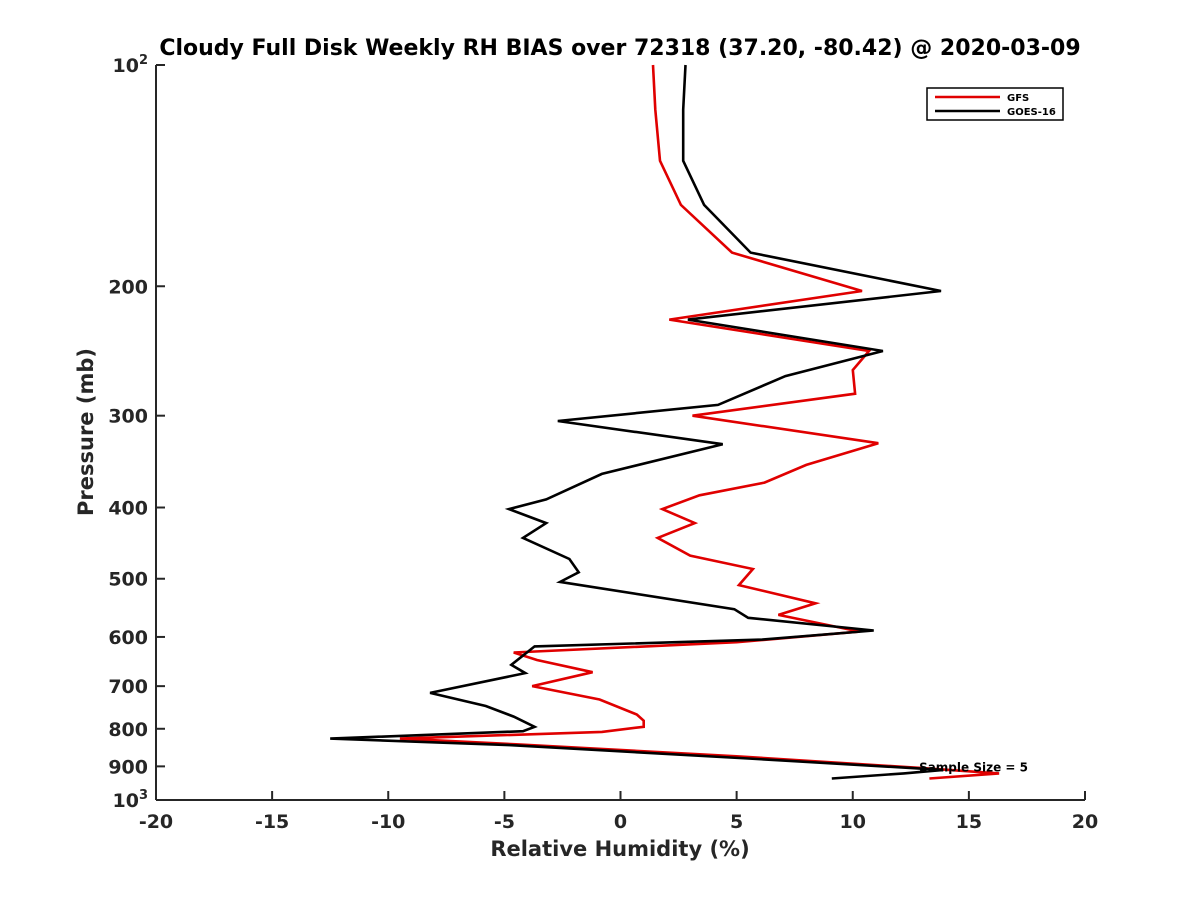  I want to click on legend-box, so click(995, 104).